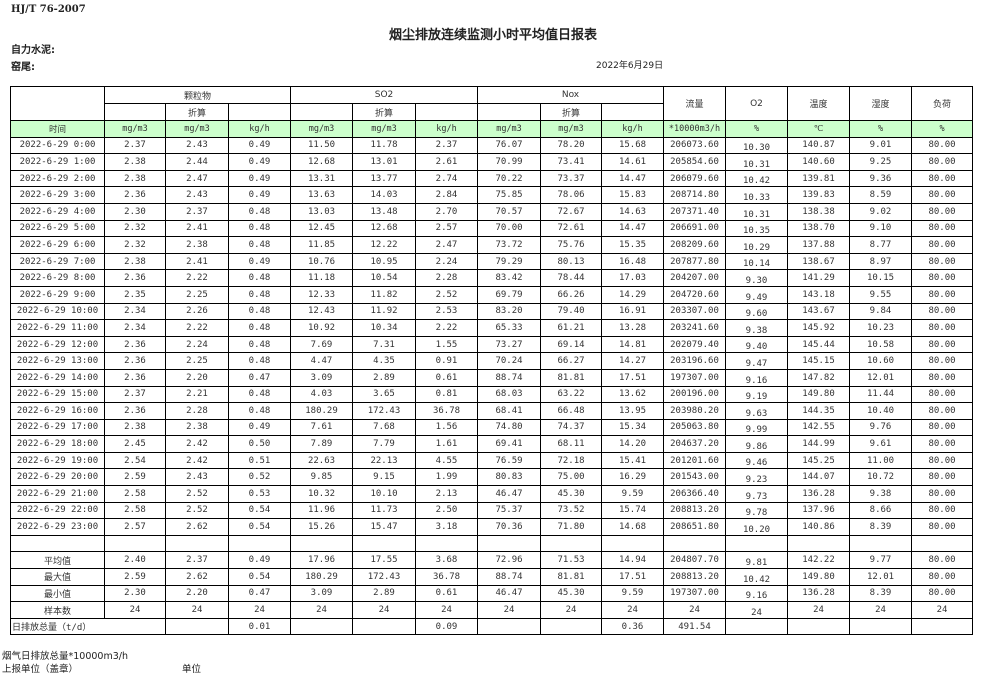 The image size is (986, 675). What do you see at coordinates (446, 145) in the screenshot?
I see `value-cell: 2.37` at bounding box center [446, 145].